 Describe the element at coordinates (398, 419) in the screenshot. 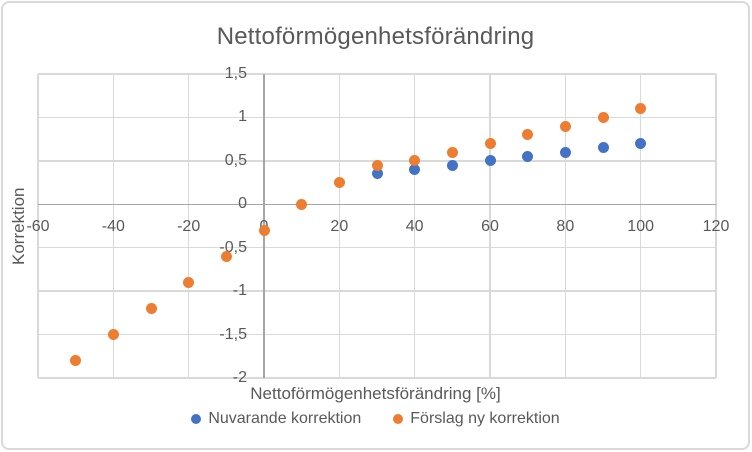

I see `legend-marker-circle-orange` at that location.